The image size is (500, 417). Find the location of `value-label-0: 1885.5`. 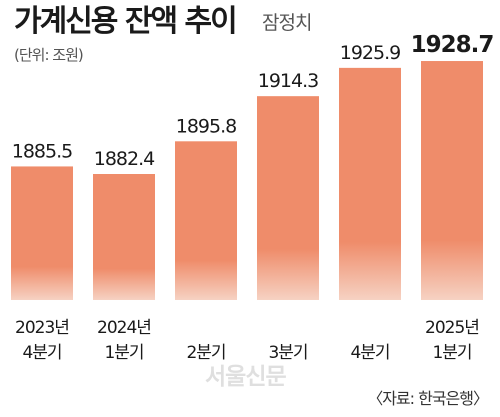

value-label-0: 1885.5 is located at coordinates (42, 151).